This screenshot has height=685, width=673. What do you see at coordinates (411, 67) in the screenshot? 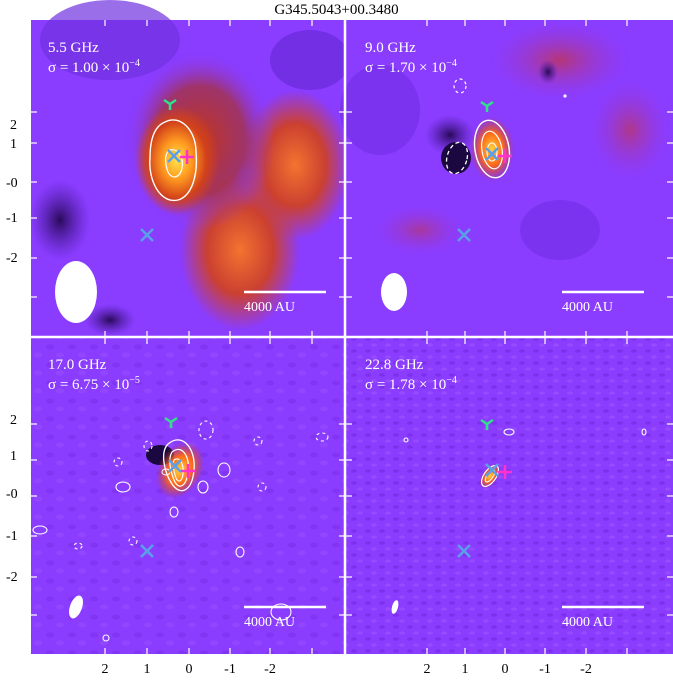
I see `panel-sigma: σ = 1.70 × 10−4` at bounding box center [411, 67].